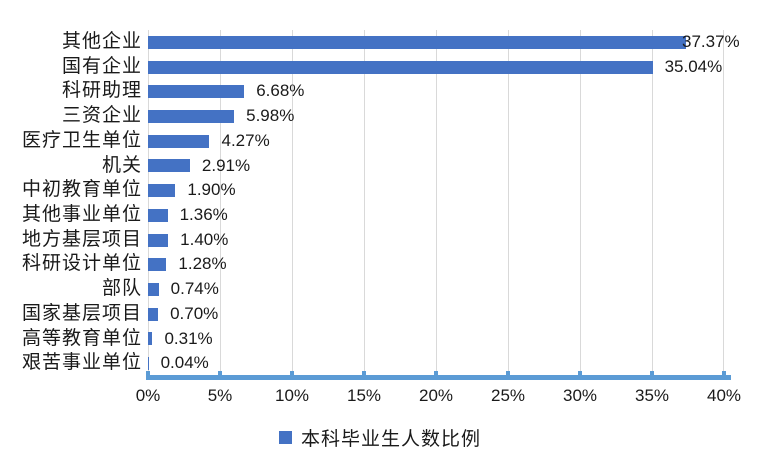 Image resolution: width=760 pixels, height=457 pixels. What do you see at coordinates (285, 437) in the screenshot?
I see `legend-square-icon` at bounding box center [285, 437].